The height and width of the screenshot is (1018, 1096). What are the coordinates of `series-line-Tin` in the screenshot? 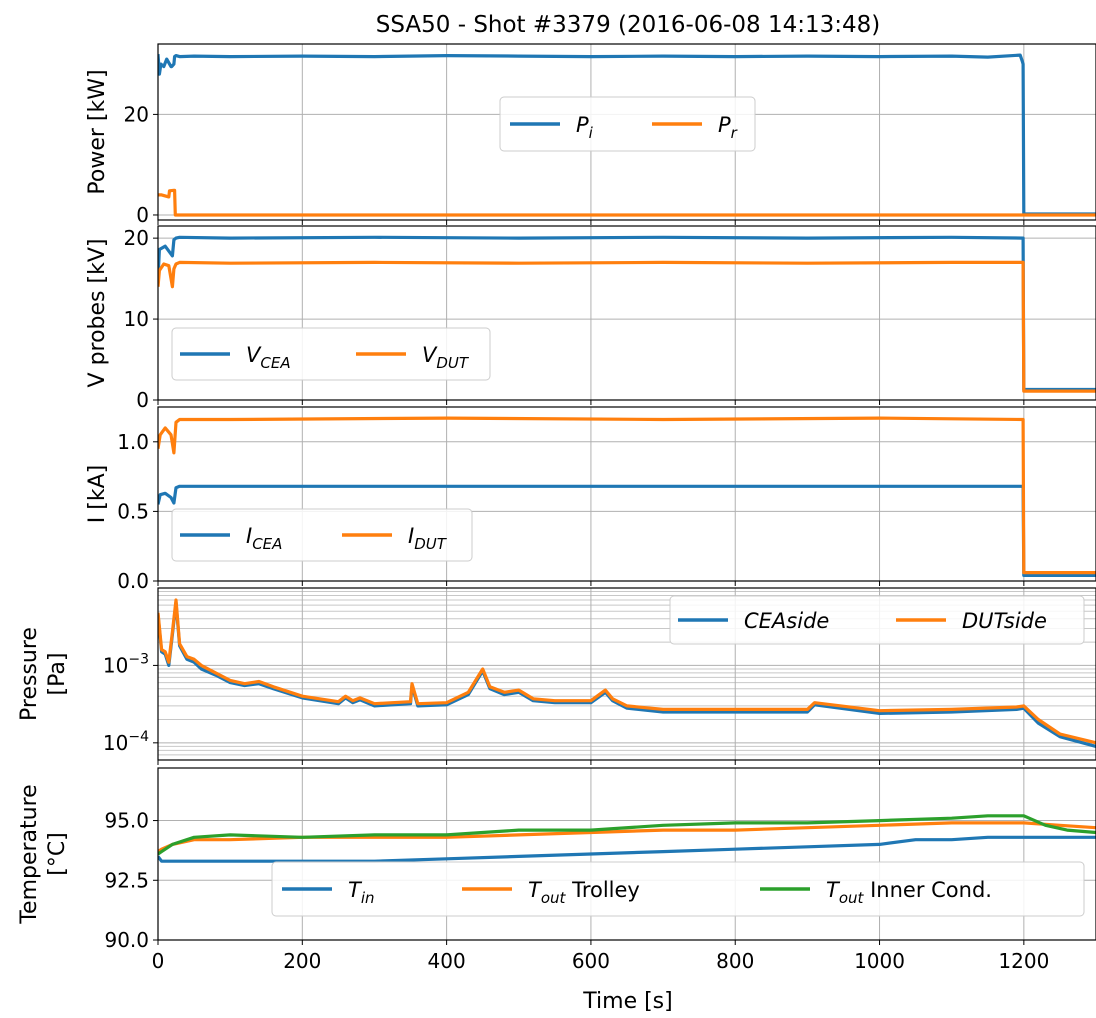 It's located at (627, 849).